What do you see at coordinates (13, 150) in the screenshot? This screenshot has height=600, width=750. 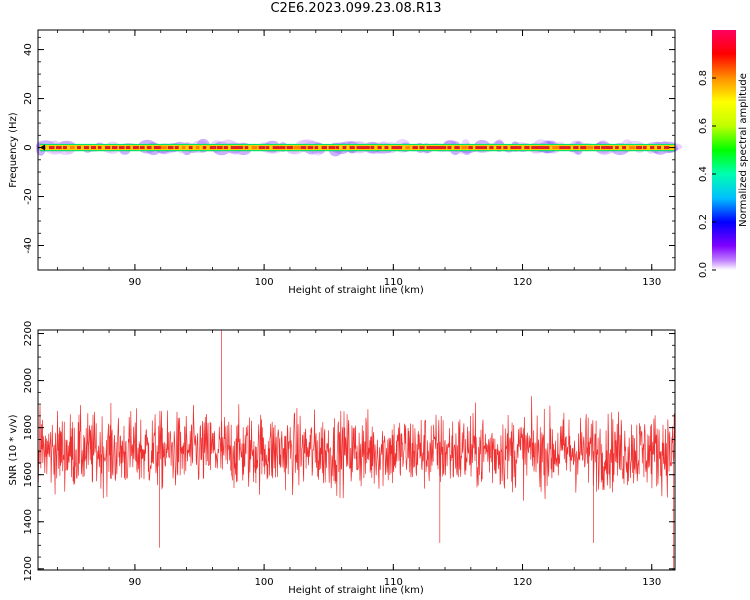 I see `spectrogram-y-label: Frequency (Hz)` at bounding box center [13, 150].